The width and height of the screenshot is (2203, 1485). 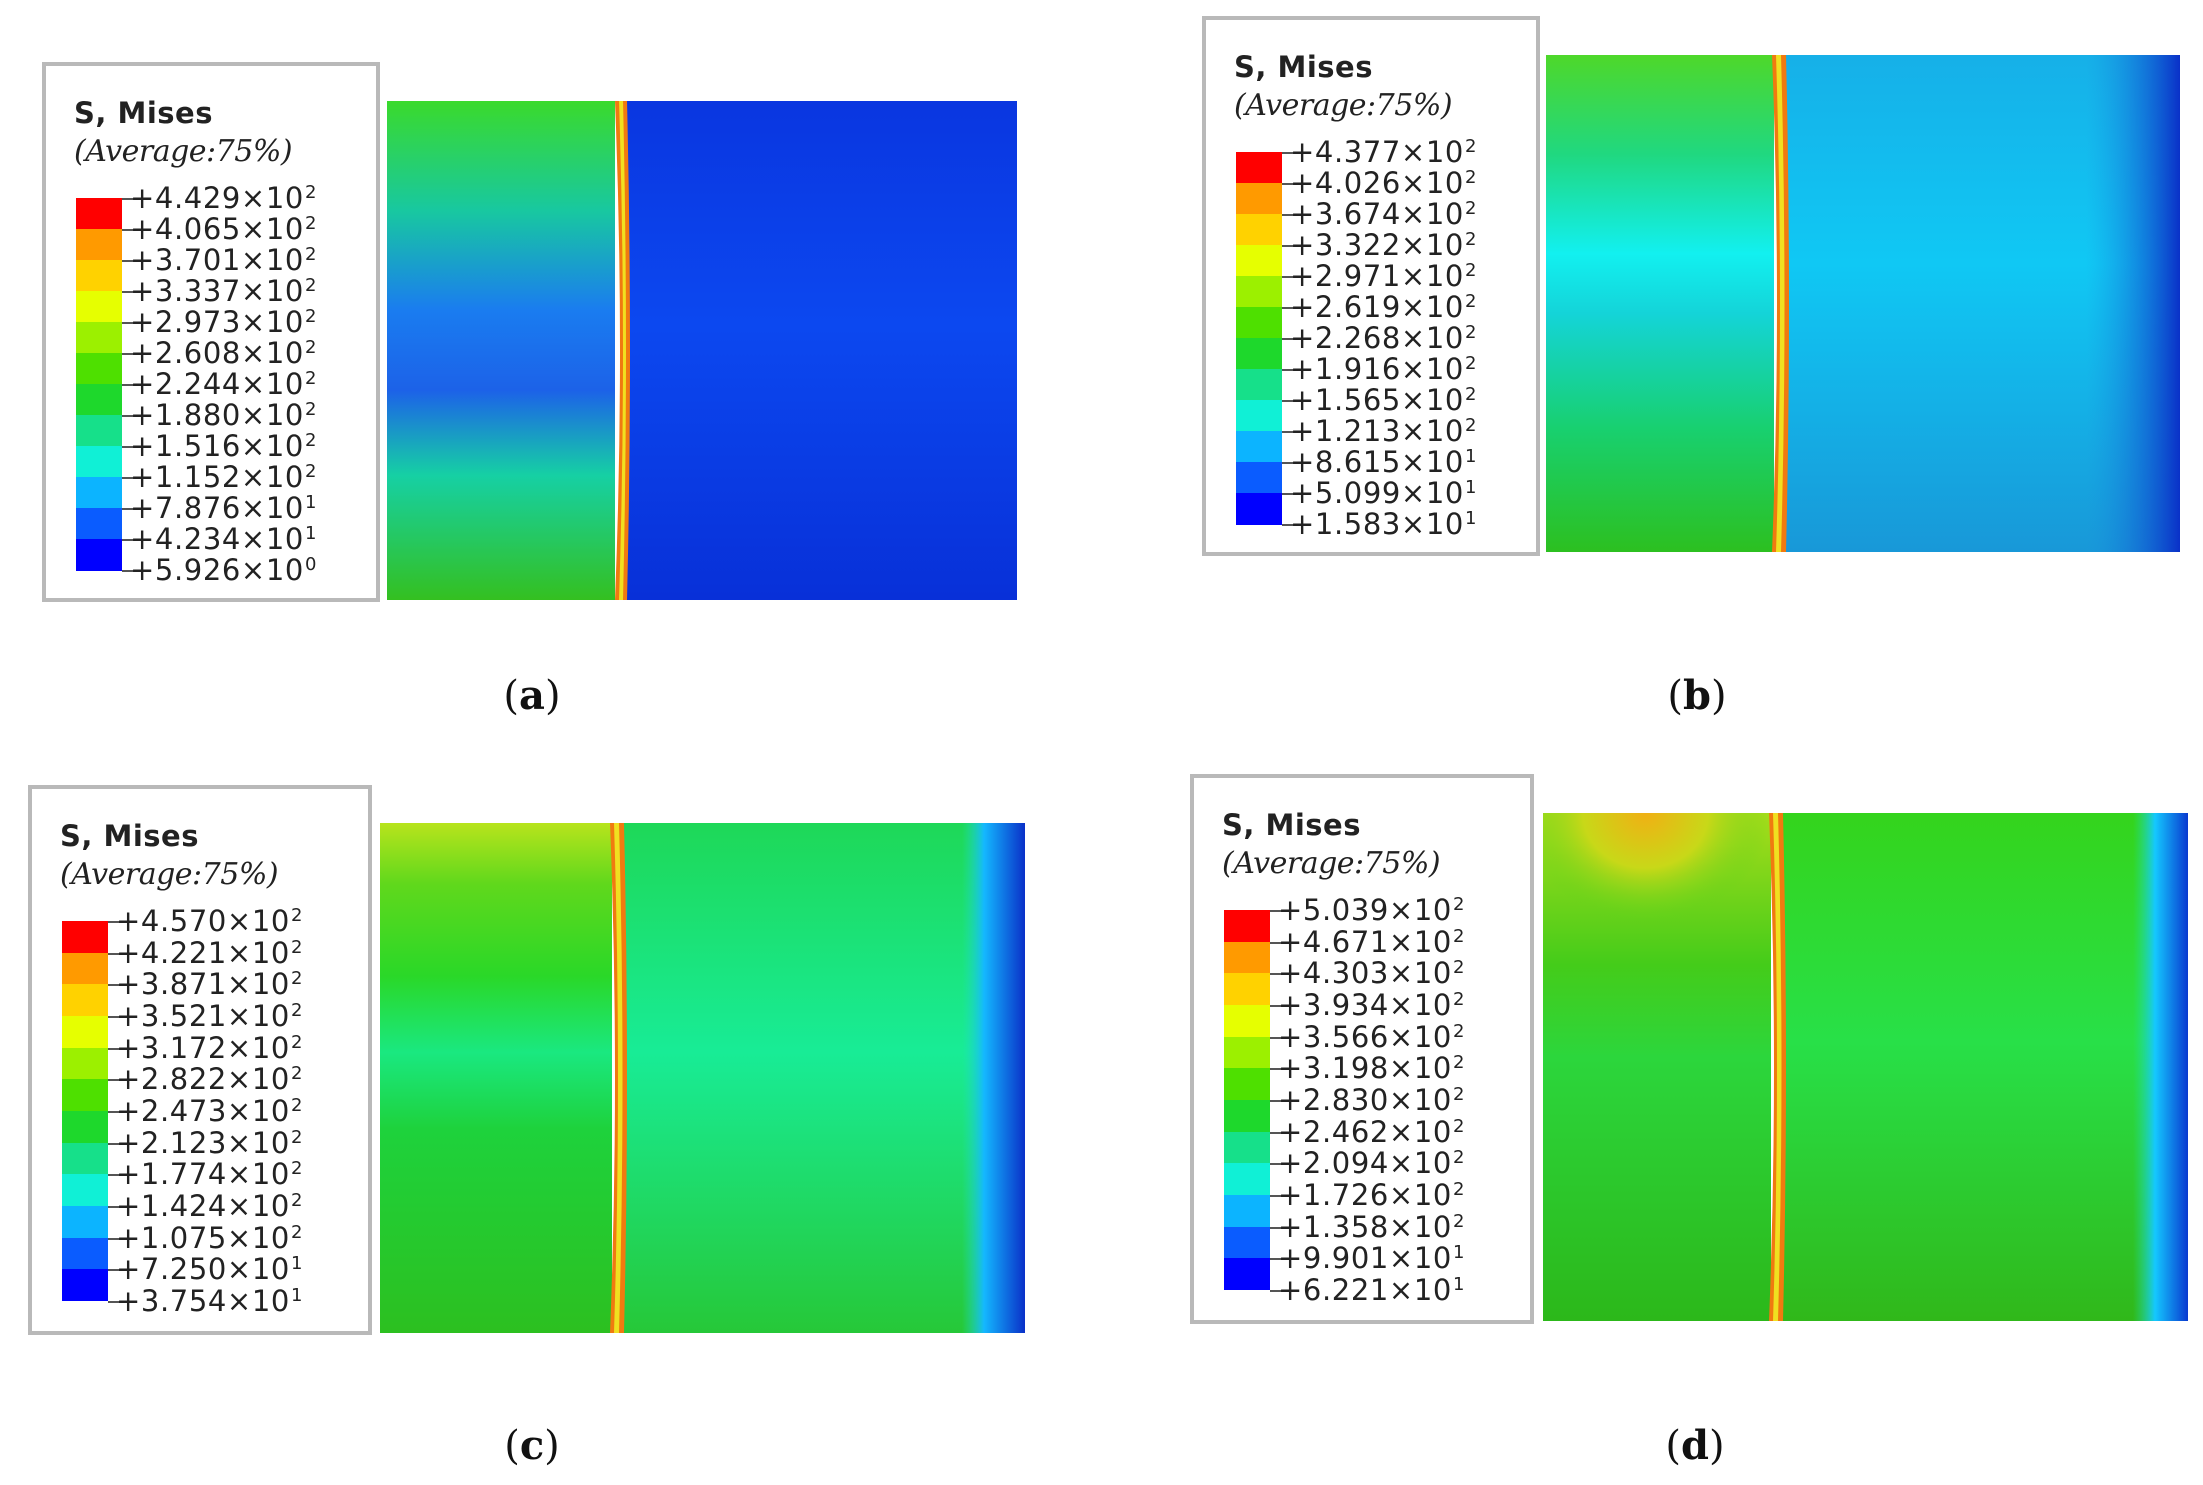 I want to click on colorbar-tick-label: +3.674×102, so click(x=1383, y=214).